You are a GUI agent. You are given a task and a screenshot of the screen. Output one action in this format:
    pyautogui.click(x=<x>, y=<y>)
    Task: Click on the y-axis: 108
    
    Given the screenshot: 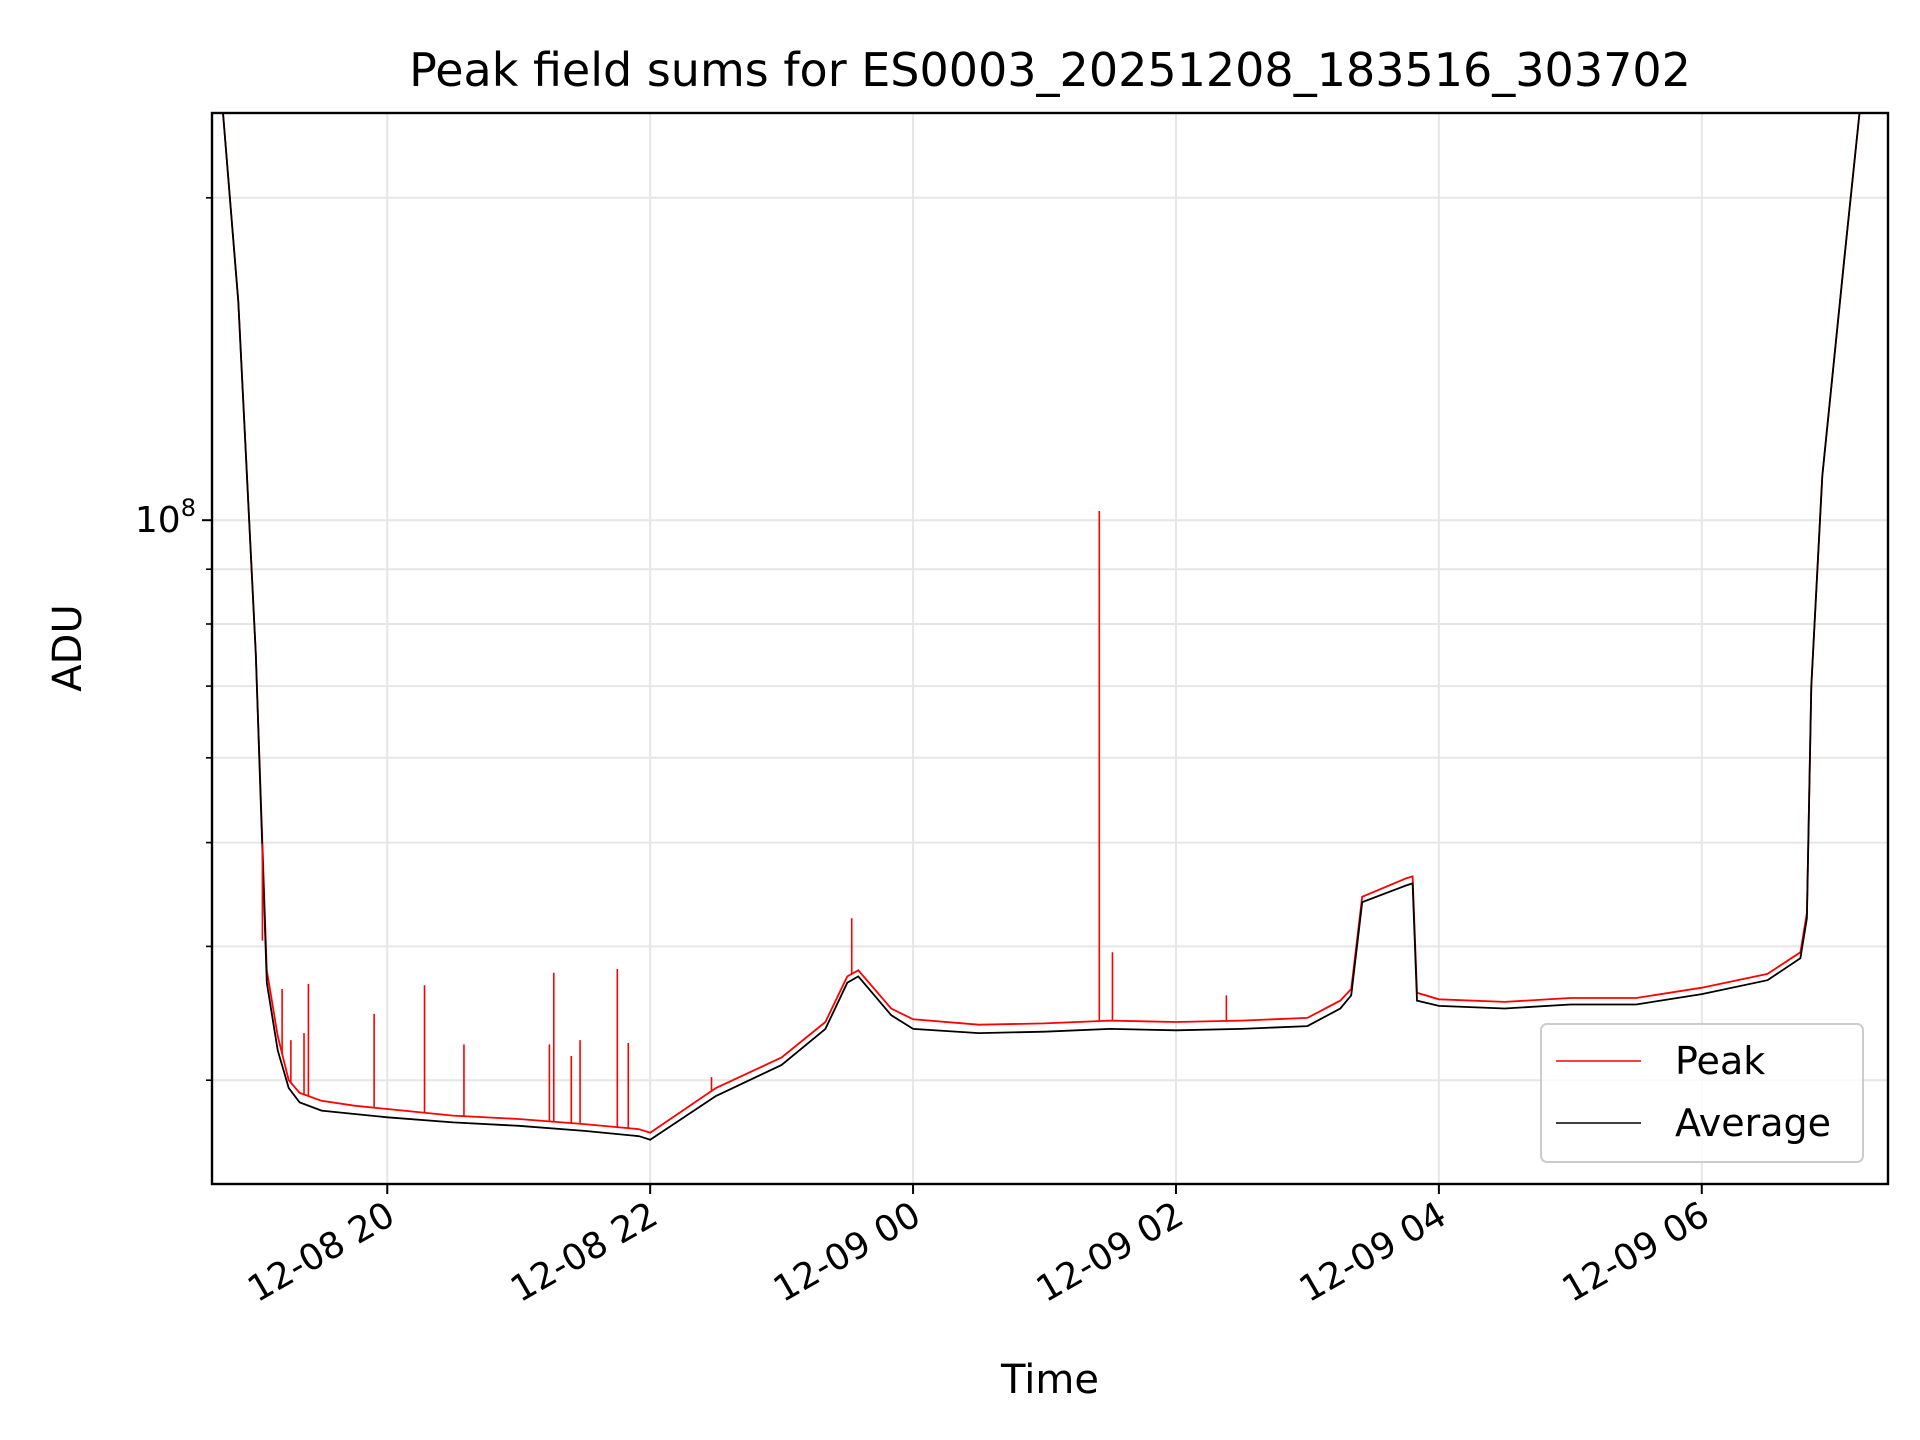 What is the action you would take?
    pyautogui.click(x=173, y=639)
    